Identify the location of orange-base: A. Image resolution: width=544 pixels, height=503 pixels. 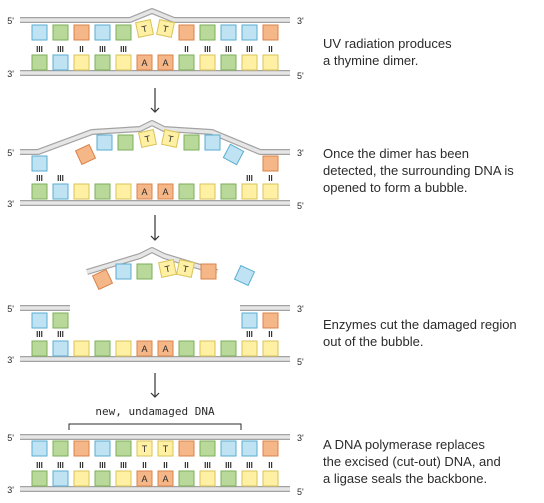
(144, 191).